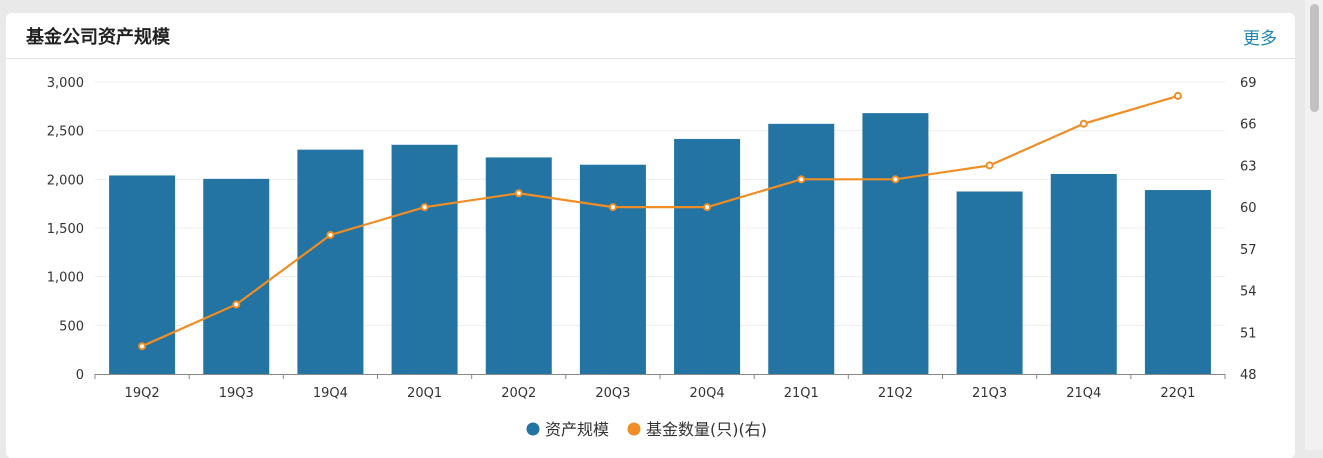  Describe the element at coordinates (142, 393) in the screenshot. I see `x-axis-tick-label: 19Q2` at that location.